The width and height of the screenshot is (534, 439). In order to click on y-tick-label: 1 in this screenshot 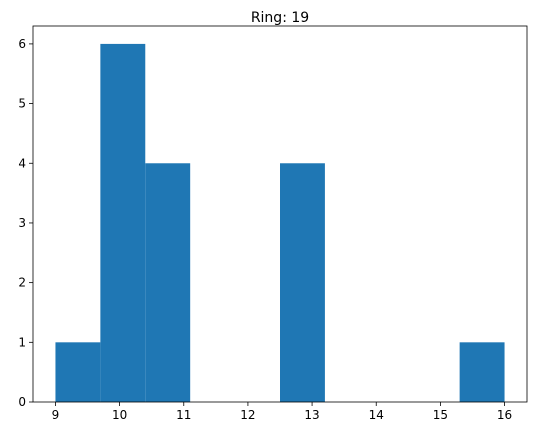, I will do `click(22, 342)`.